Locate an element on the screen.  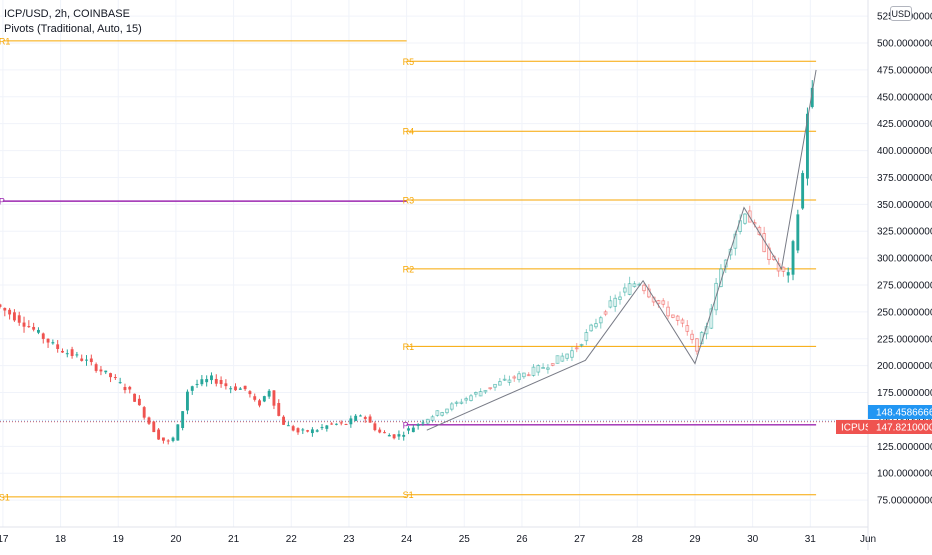
symbol-badge is located at coordinates (852, 427).